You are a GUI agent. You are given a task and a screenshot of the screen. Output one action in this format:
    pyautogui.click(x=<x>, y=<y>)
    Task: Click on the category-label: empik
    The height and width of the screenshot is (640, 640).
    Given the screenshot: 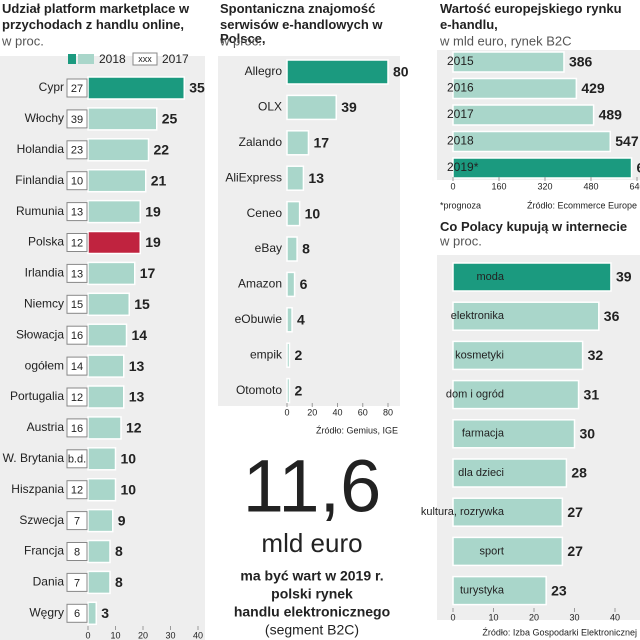 What is the action you would take?
    pyautogui.click(x=266, y=354)
    